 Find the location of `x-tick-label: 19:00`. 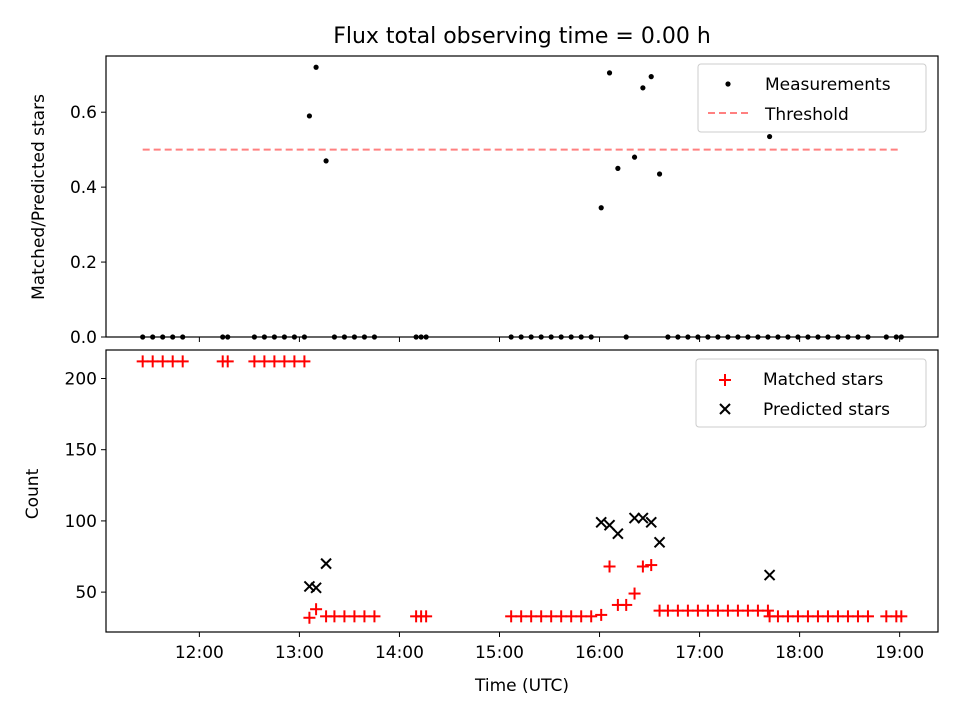

x-tick-label: 19:00 is located at coordinates (899, 653).